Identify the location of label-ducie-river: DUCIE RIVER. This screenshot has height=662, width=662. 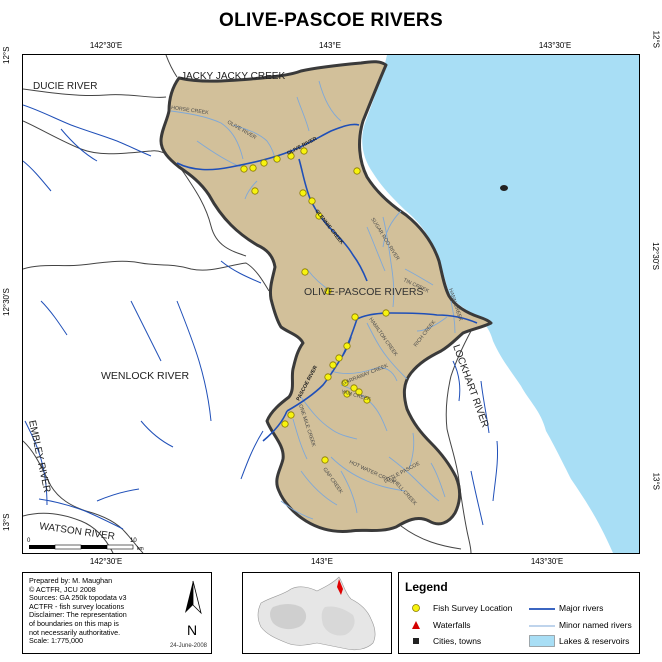
(65, 86).